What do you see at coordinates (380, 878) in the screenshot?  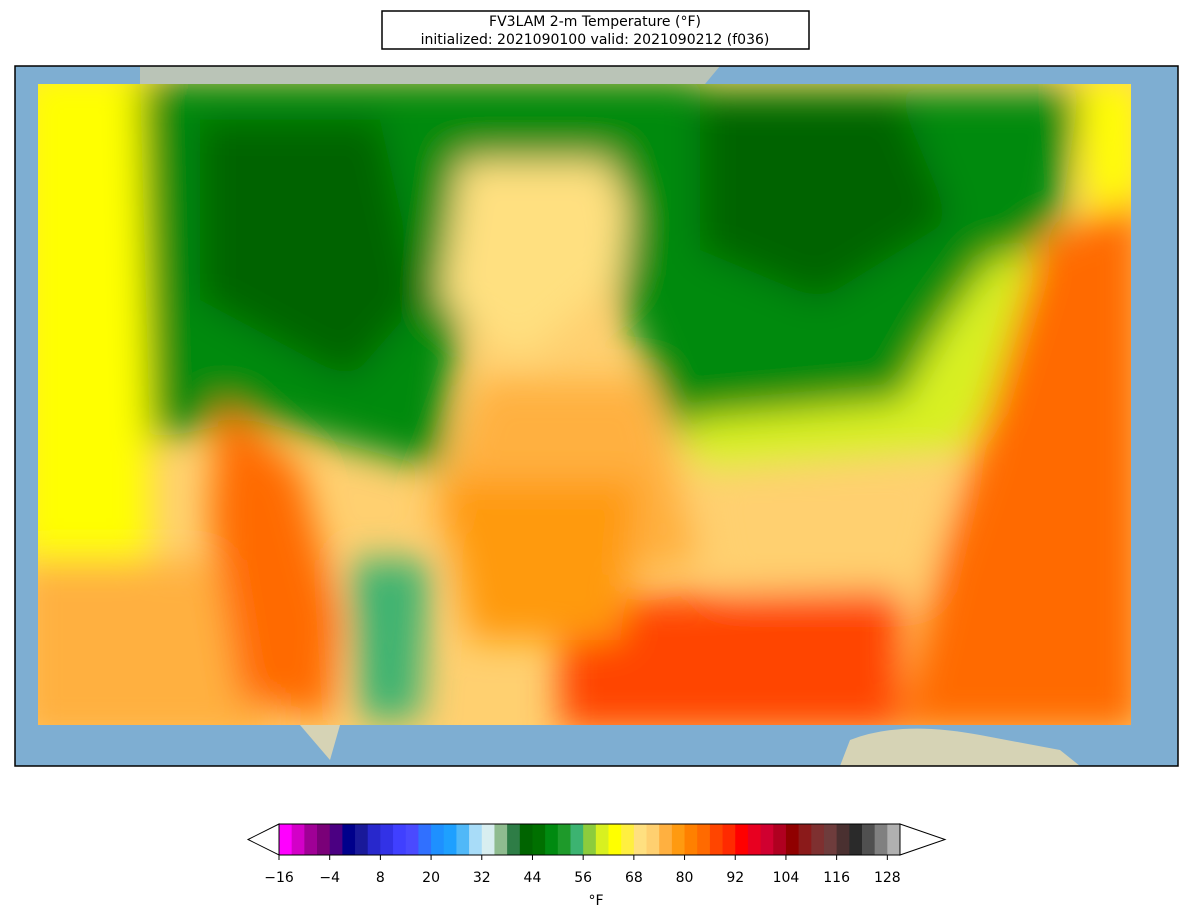 I see `colorbar-tick-label: 8` at bounding box center [380, 878].